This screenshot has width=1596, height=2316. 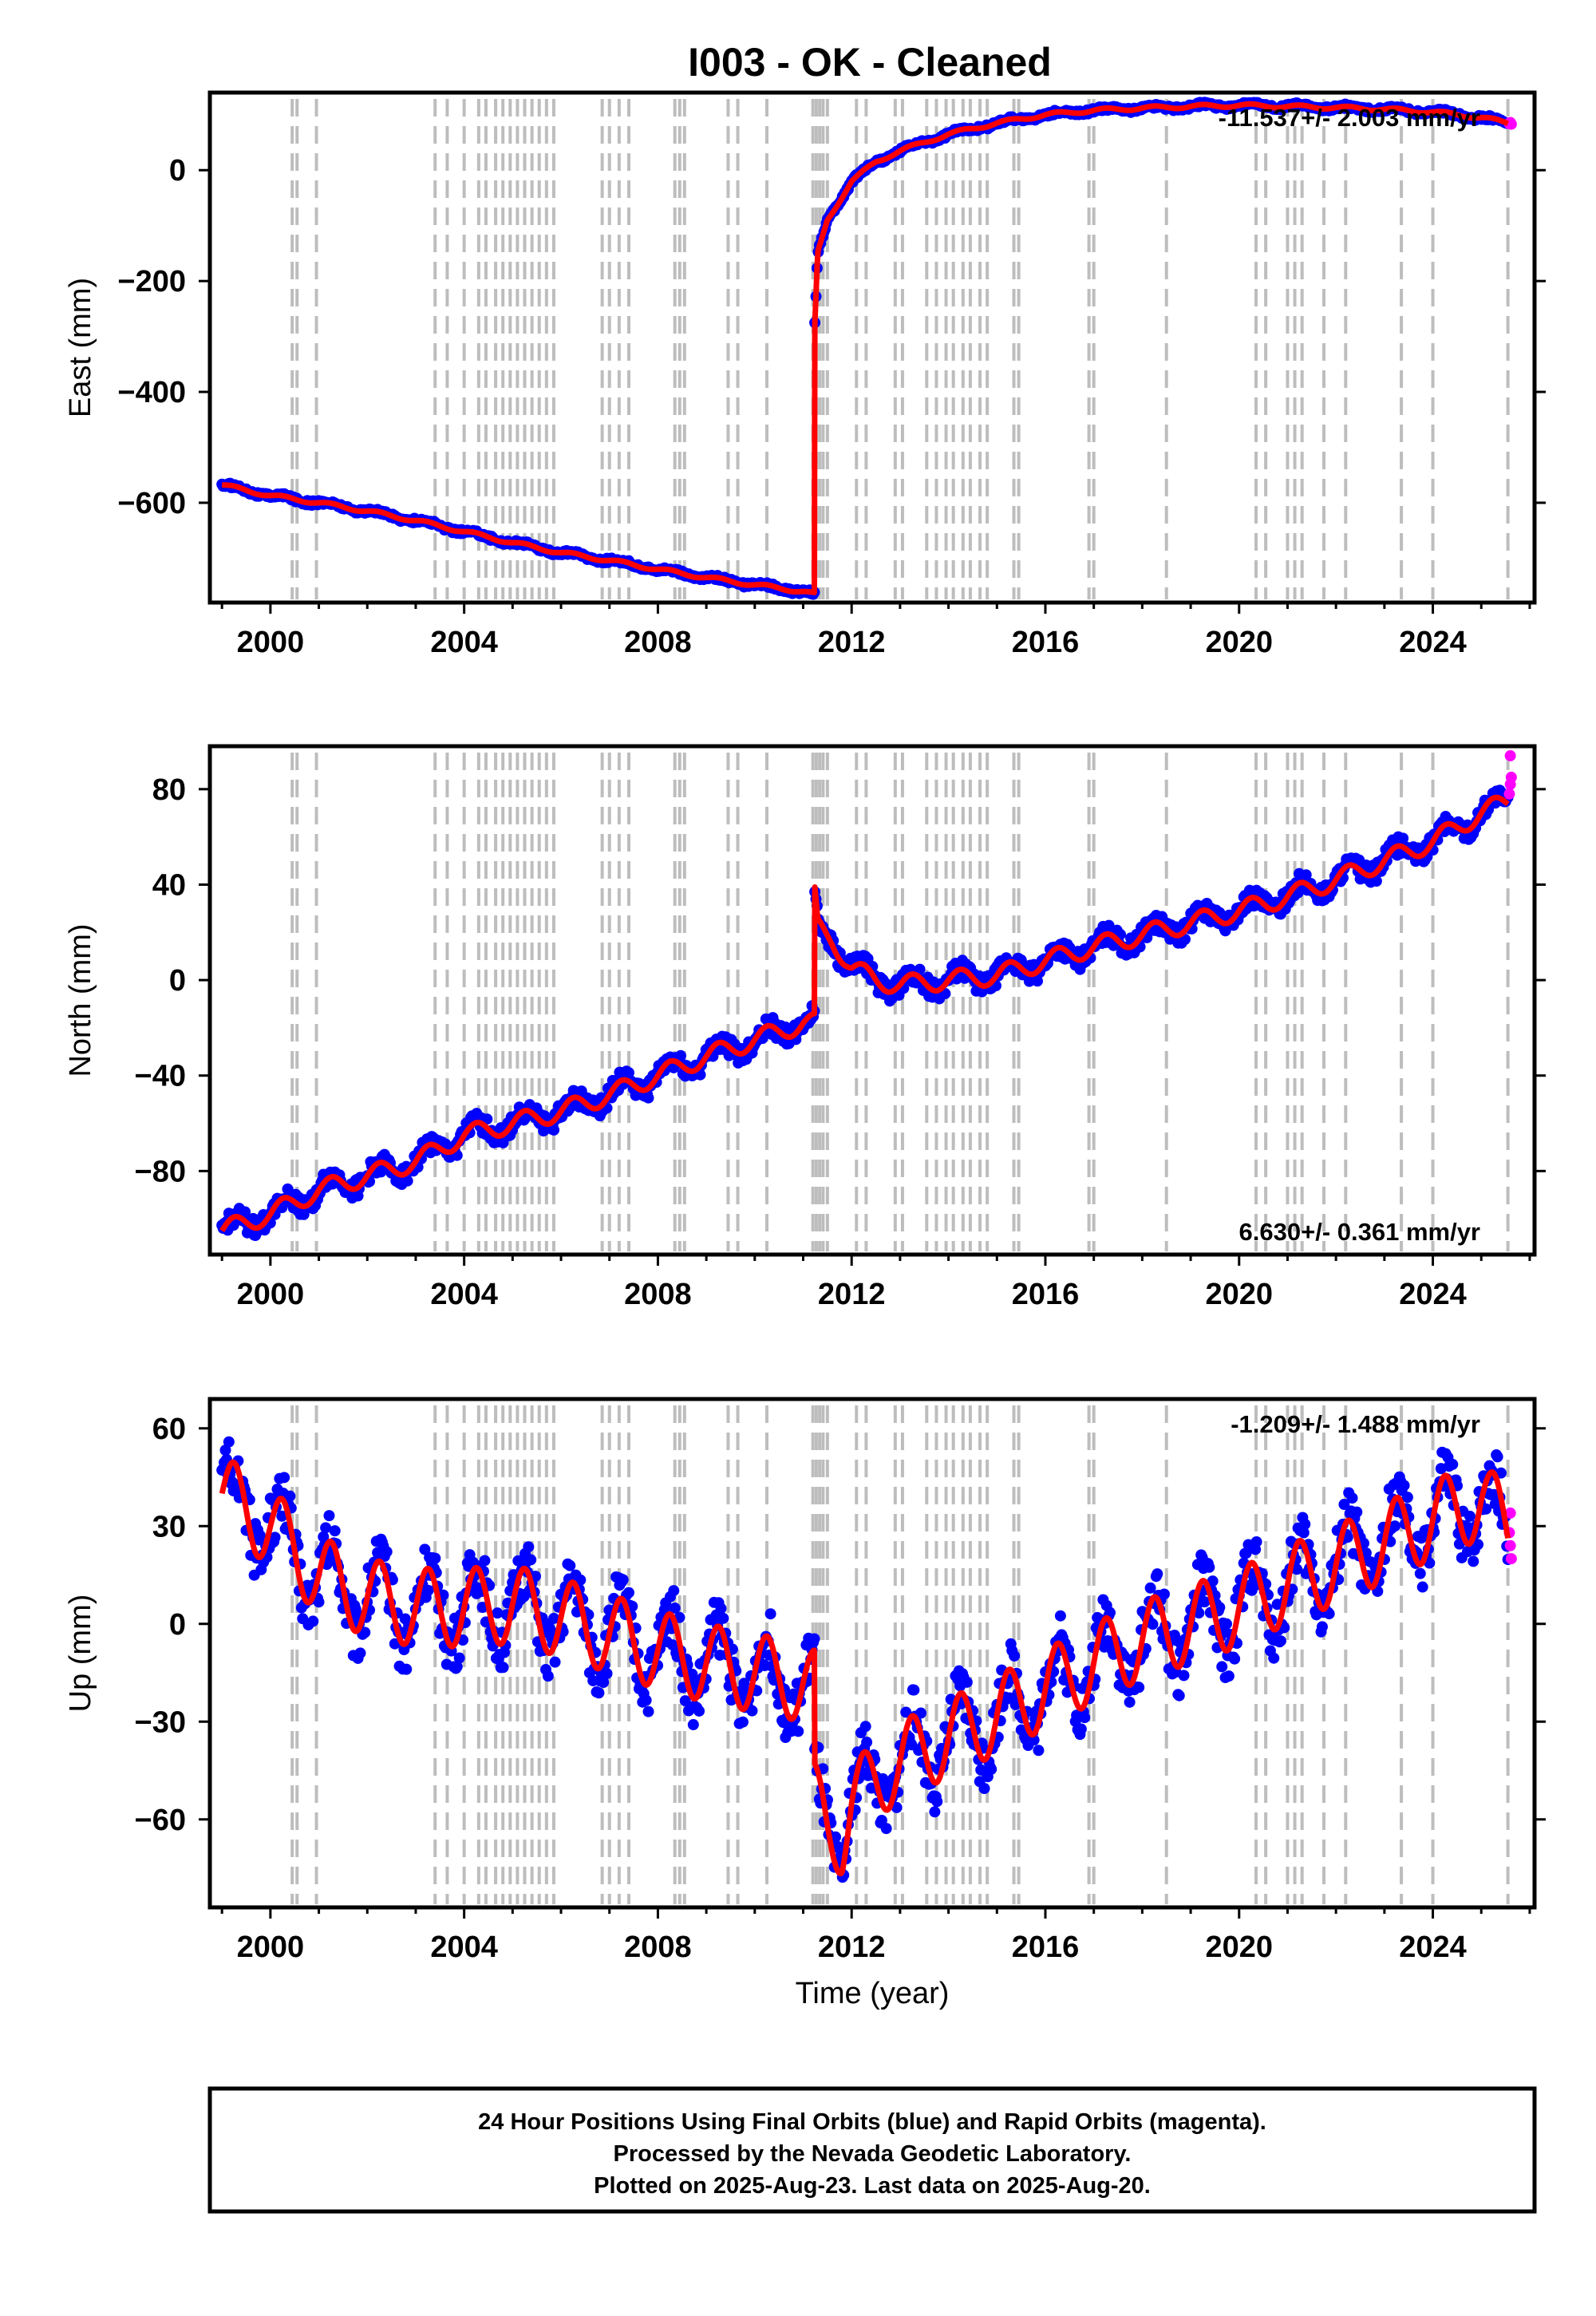 What do you see at coordinates (151, 392) in the screenshot?
I see `y-tick-label: −400` at bounding box center [151, 392].